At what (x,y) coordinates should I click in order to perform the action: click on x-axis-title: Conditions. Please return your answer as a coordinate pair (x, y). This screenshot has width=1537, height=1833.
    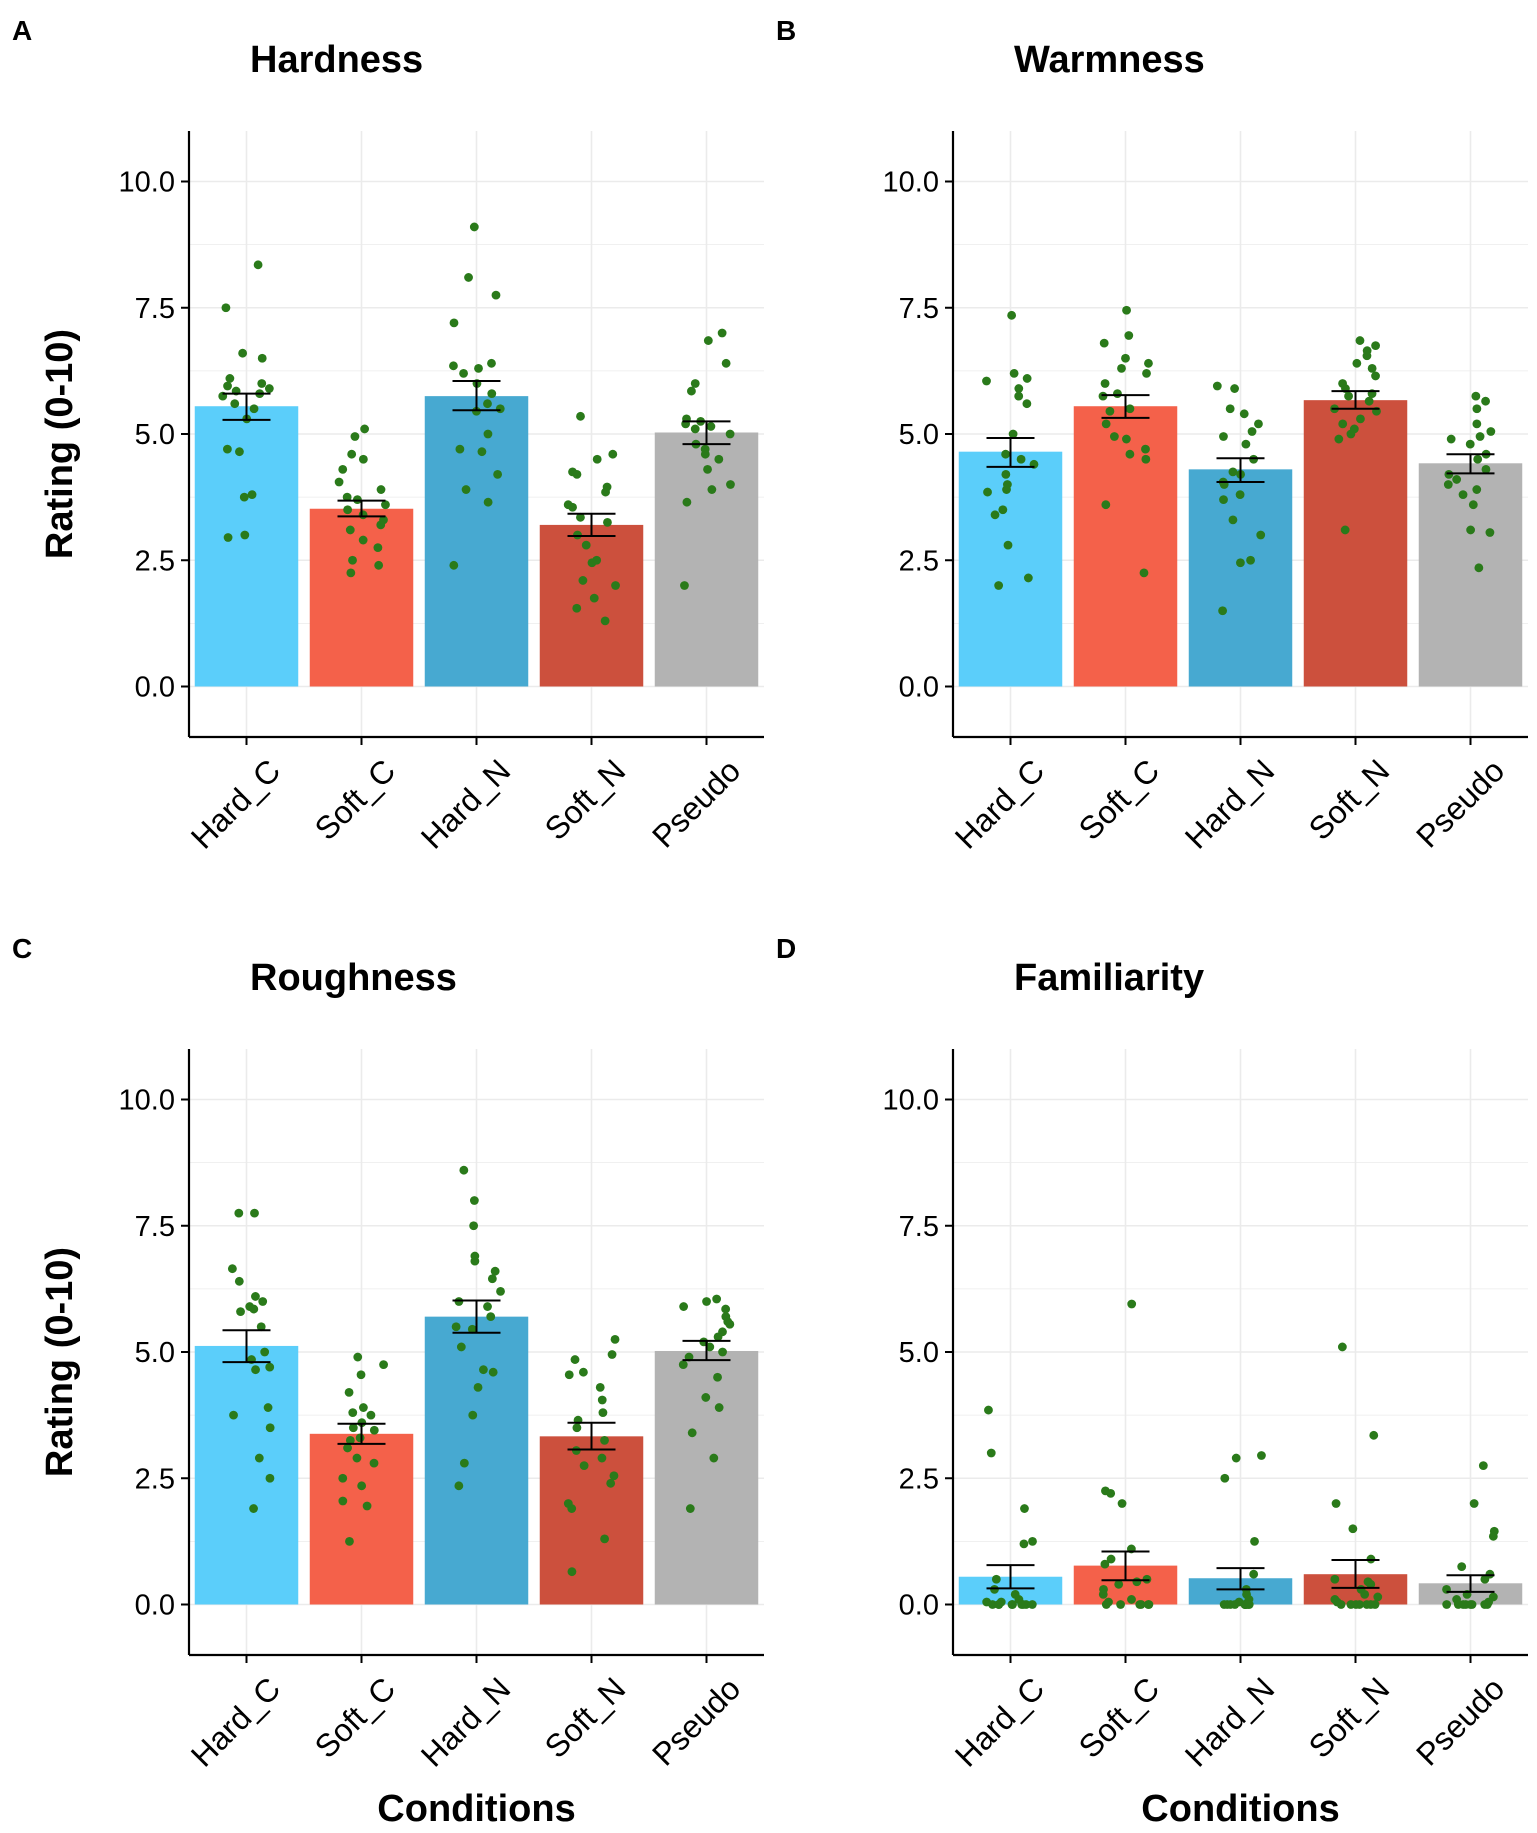
    Looking at the image, I should click on (476, 1809).